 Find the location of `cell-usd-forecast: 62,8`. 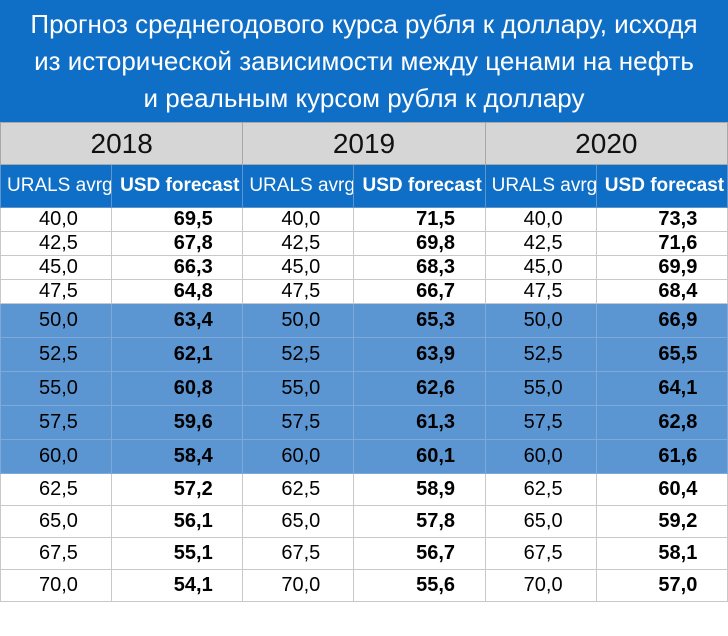

cell-usd-forecast: 62,8 is located at coordinates (661, 422).